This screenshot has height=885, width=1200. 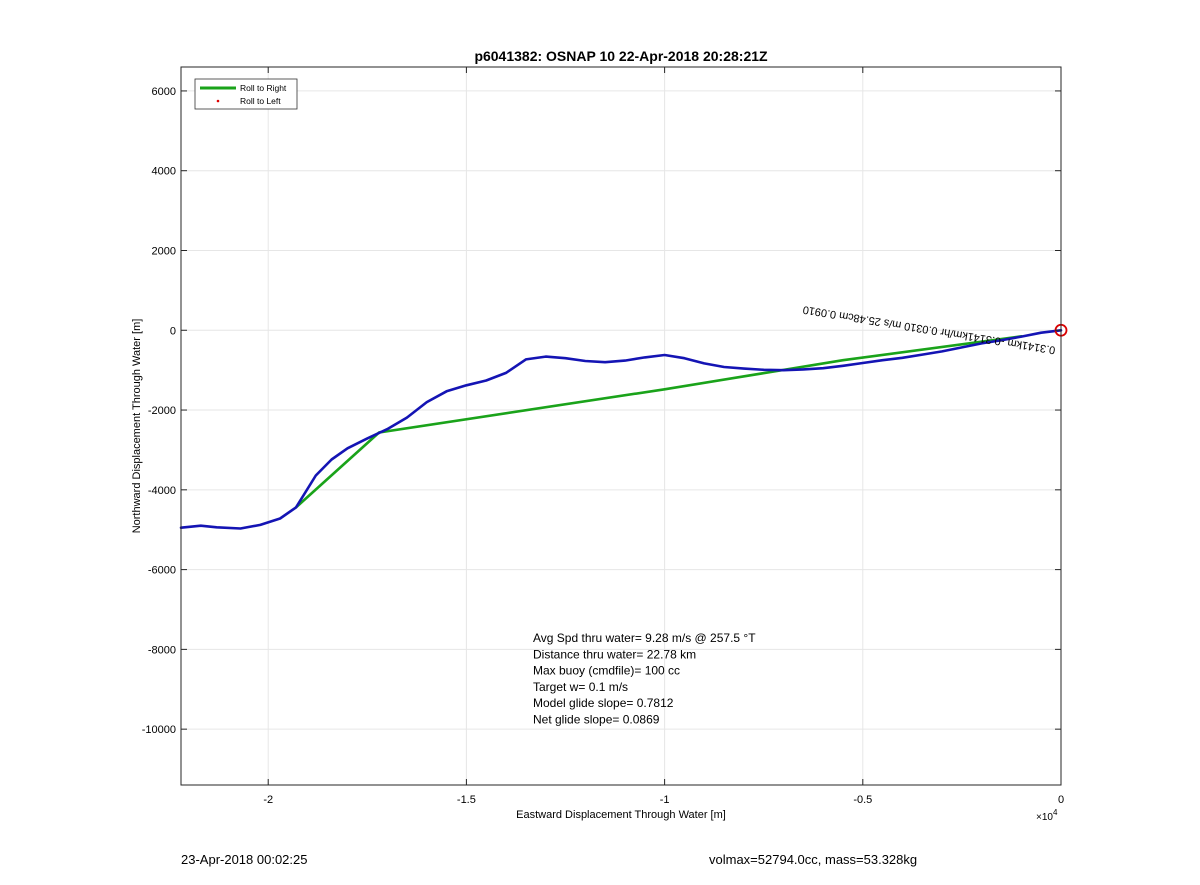 I want to click on x-axis-exponent-base: ×10, so click(x=1044, y=817).